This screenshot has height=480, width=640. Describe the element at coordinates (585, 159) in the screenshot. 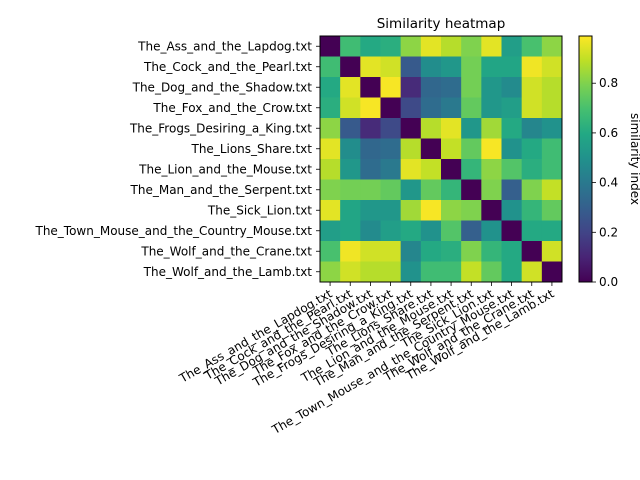

I see `colorbar-gradient` at that location.